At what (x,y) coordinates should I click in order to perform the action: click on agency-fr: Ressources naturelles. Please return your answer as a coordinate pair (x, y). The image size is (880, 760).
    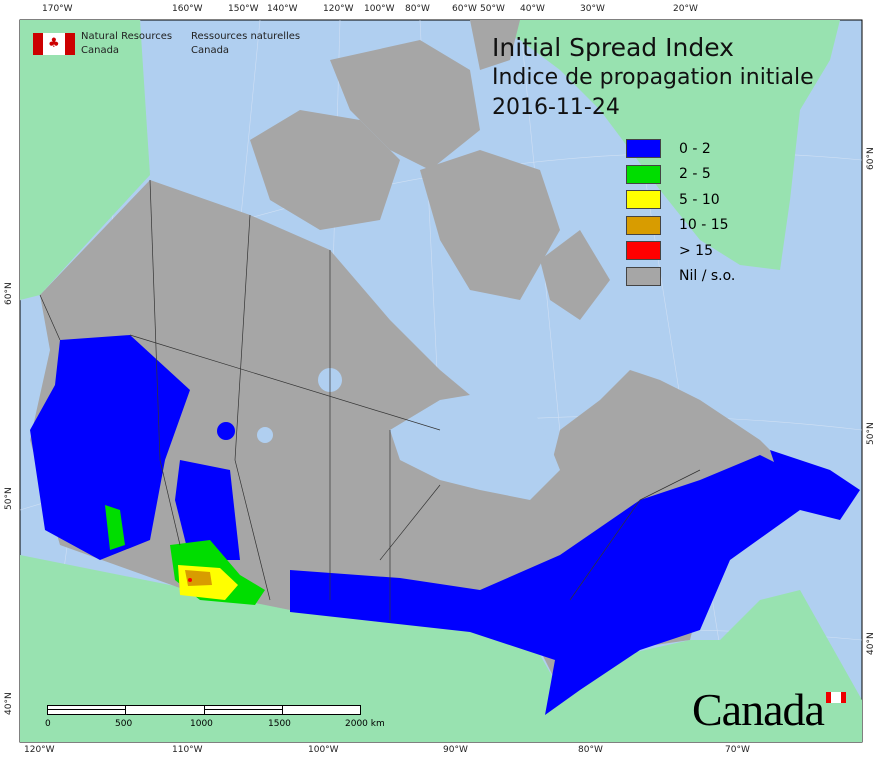
    Looking at the image, I should click on (246, 36).